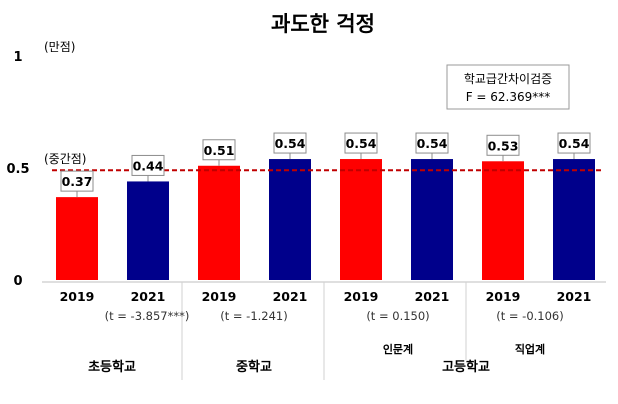  Describe the element at coordinates (398, 349) in the screenshot. I see `subgroup-label: 인문계` at that location.